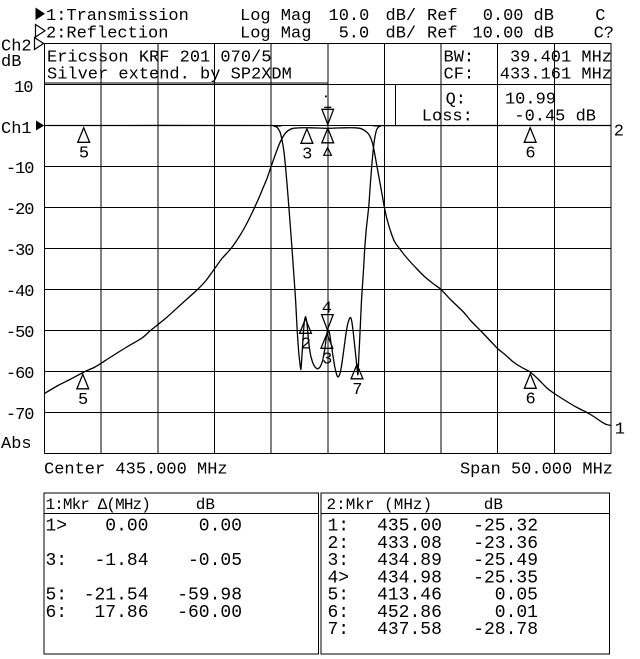  Describe the element at coordinates (505, 578) in the screenshot. I see `svg-text: -25.35` at that location.